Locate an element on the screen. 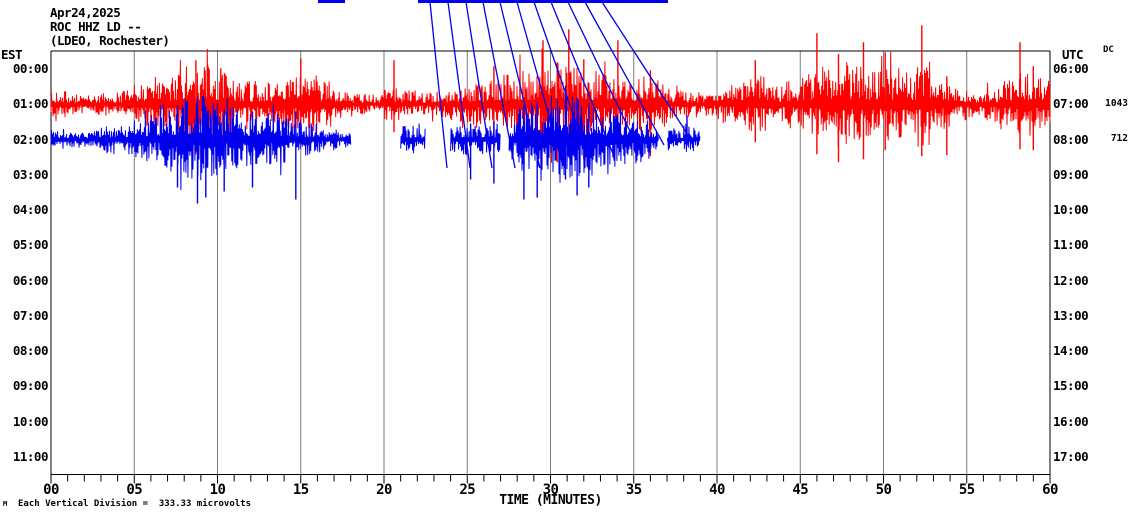 Image resolution: width=1130 pixels, height=519 pixels. header-network: (LDEO, Rochester) is located at coordinates (110, 40).